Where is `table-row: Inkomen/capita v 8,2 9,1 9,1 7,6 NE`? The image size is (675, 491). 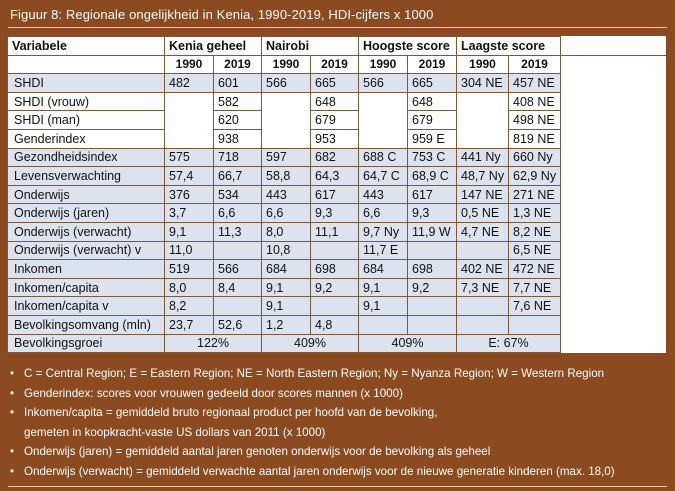
table-row: Inkomen/capita v 8,2 9,1 9,1 7,6 NE is located at coordinates (336, 306).